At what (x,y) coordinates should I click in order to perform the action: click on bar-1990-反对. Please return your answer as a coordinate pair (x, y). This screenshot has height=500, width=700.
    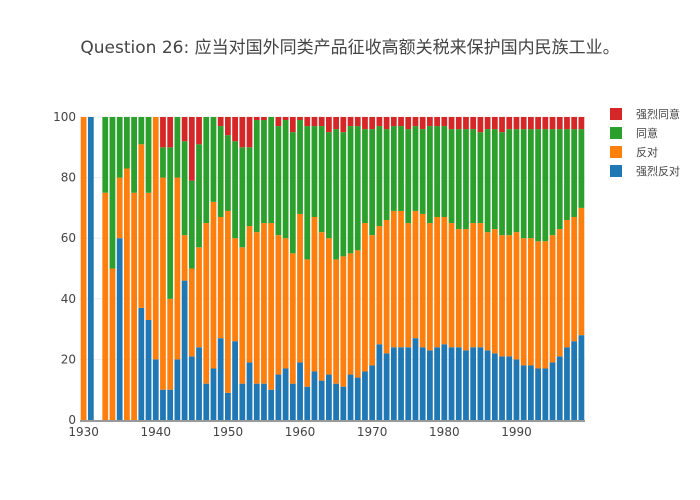
    Looking at the image, I should click on (516, 296).